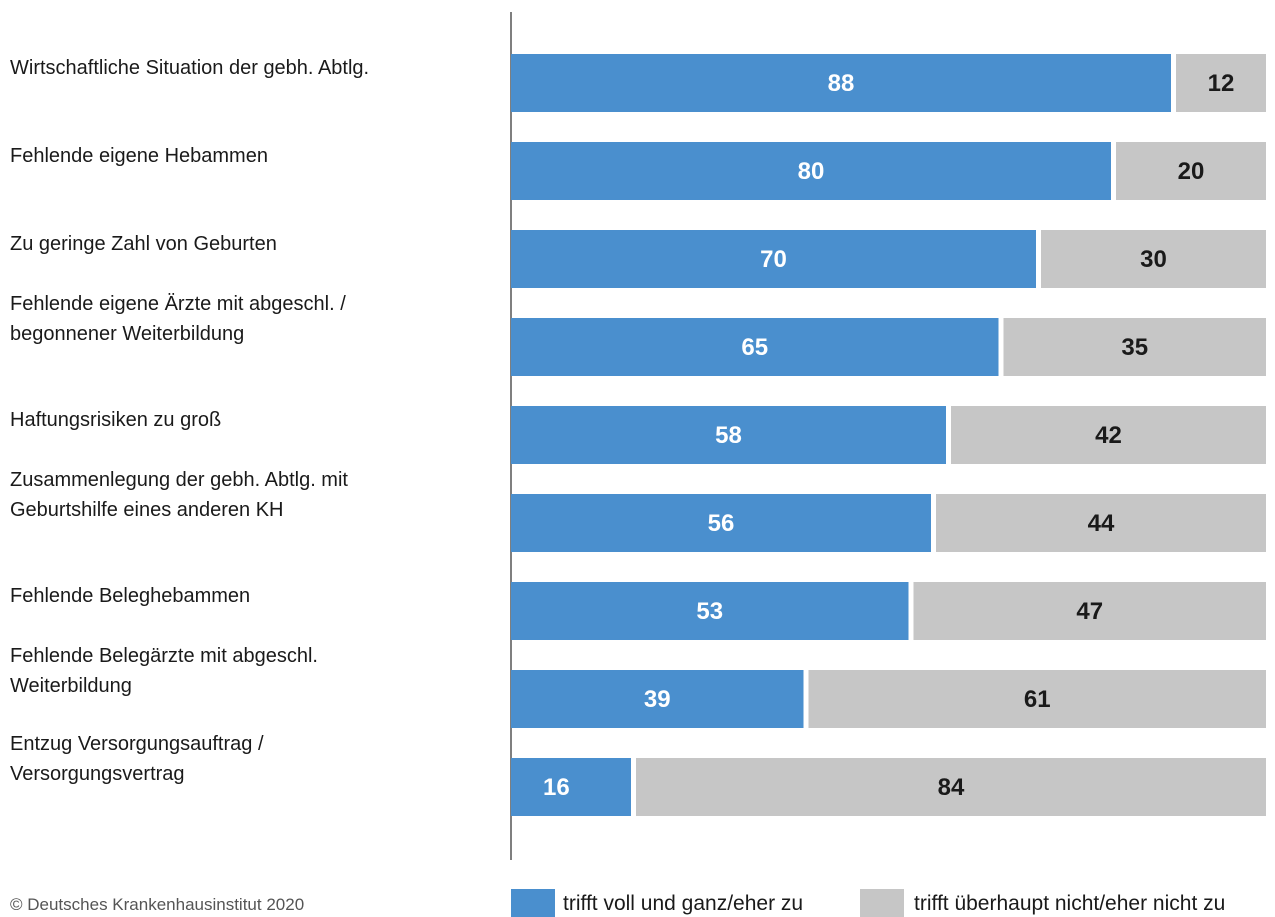 This screenshot has width=1275, height=917. What do you see at coordinates (157, 904) in the screenshot?
I see `source-credit: © Deutsches Krankenhausinstitut 2020` at bounding box center [157, 904].